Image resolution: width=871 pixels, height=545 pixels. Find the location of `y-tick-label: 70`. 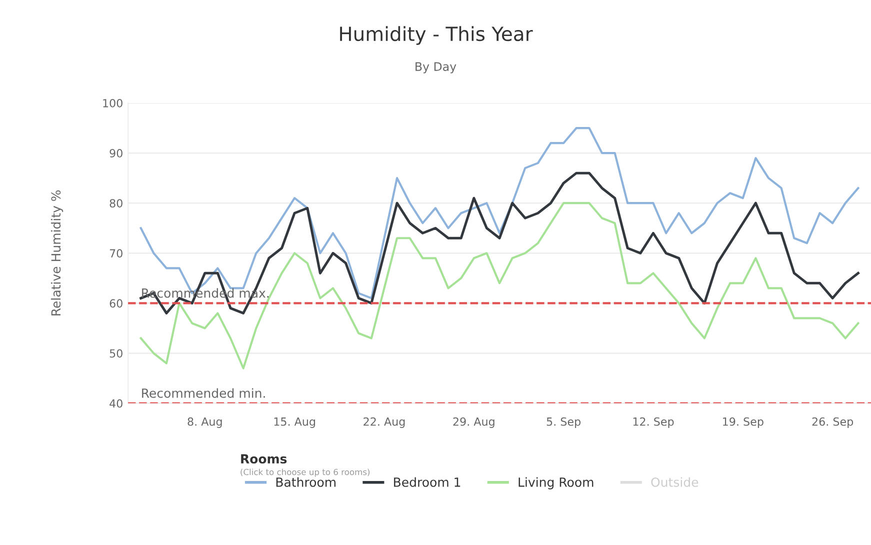

y-tick-label: 70 is located at coordinates (116, 253).